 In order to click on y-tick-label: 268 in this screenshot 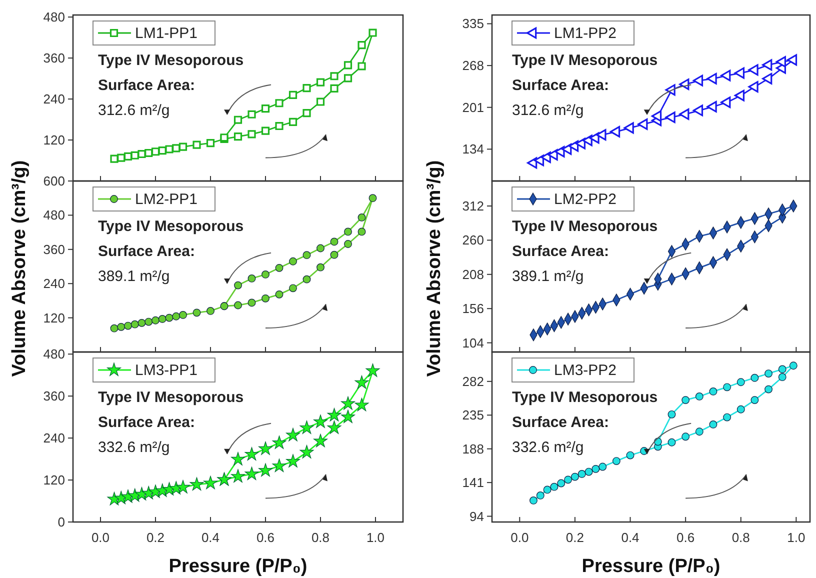, I will do `click(473, 66)`.